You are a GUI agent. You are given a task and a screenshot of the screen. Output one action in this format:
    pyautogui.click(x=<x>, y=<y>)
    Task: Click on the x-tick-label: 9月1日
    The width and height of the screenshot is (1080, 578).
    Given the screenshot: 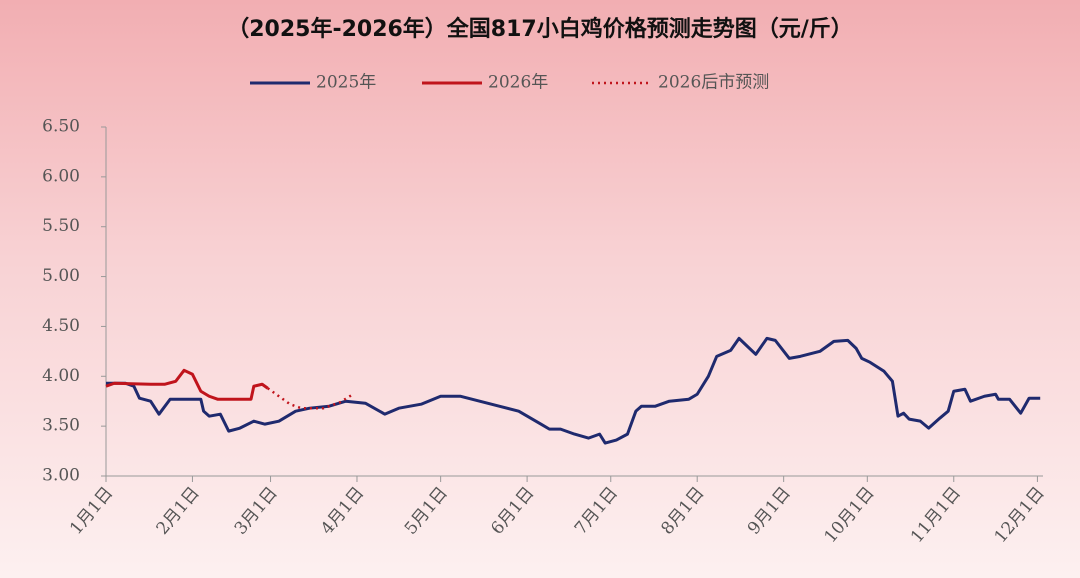 What is the action you would take?
    pyautogui.click(x=769, y=510)
    